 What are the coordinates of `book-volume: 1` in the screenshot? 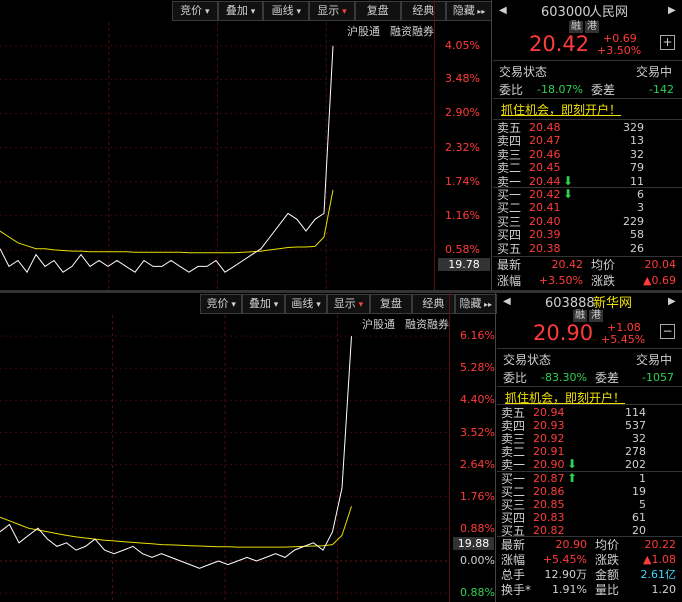 It's located at (642, 478).